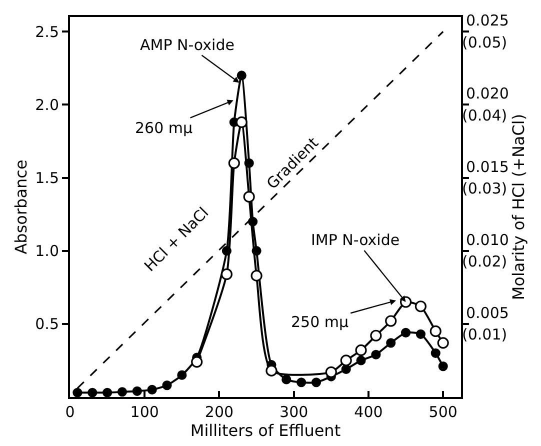  What do you see at coordinates (21, 207) in the screenshot?
I see `y-axis-title: Absorbance` at bounding box center [21, 207].